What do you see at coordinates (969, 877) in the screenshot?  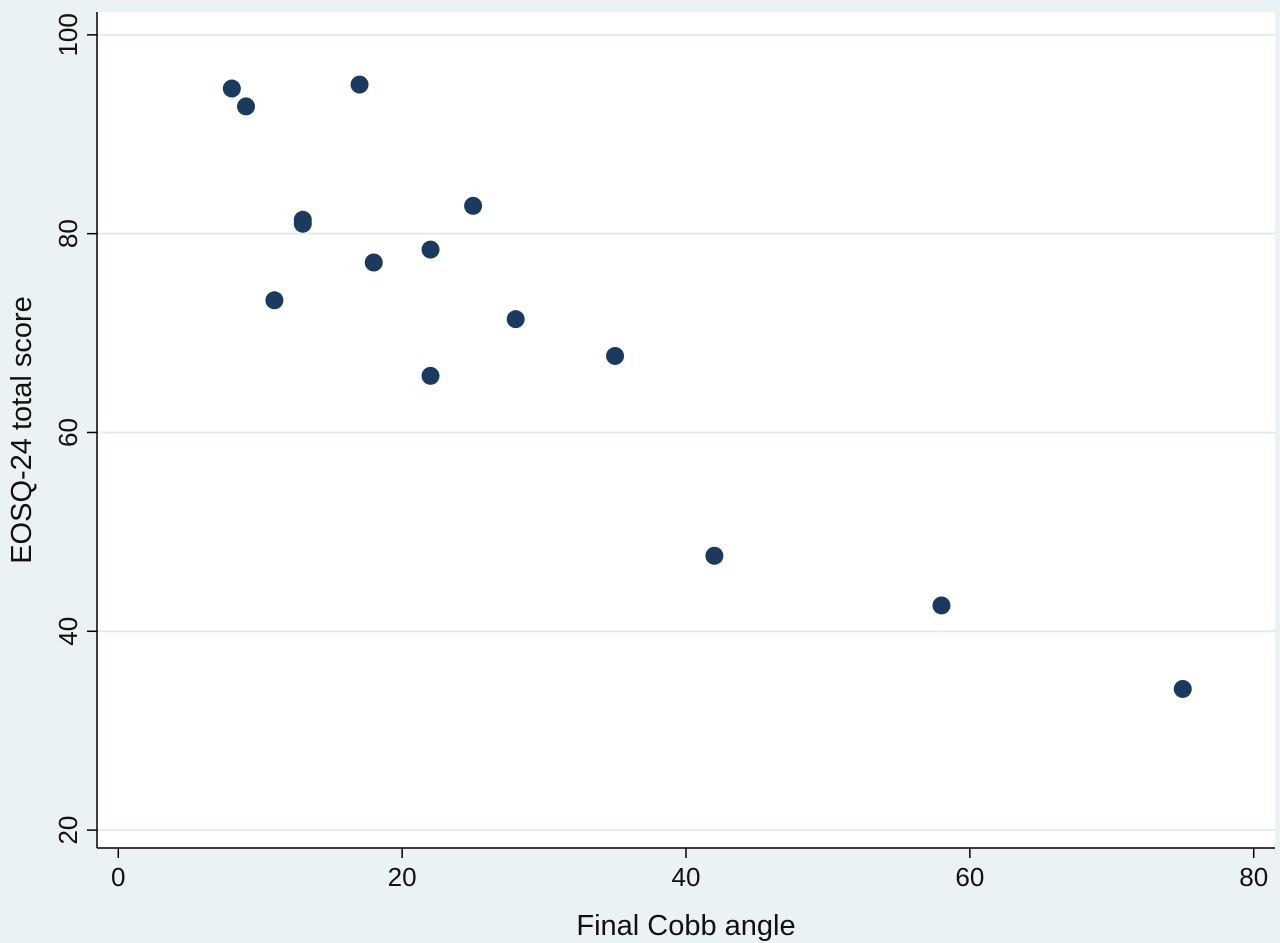 I see `x-tick-label: 60` at bounding box center [969, 877].